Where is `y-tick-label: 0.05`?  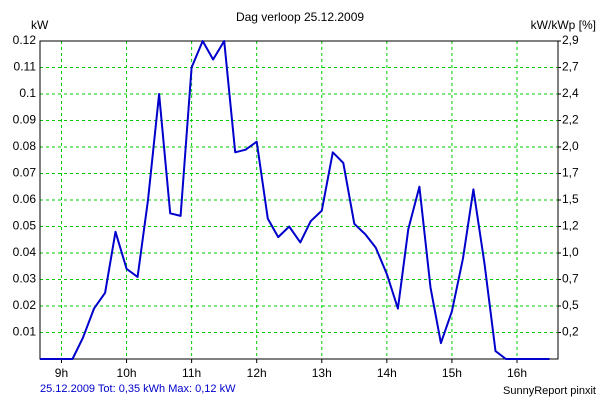 y-tick-label: 0.05 is located at coordinates (25, 226).